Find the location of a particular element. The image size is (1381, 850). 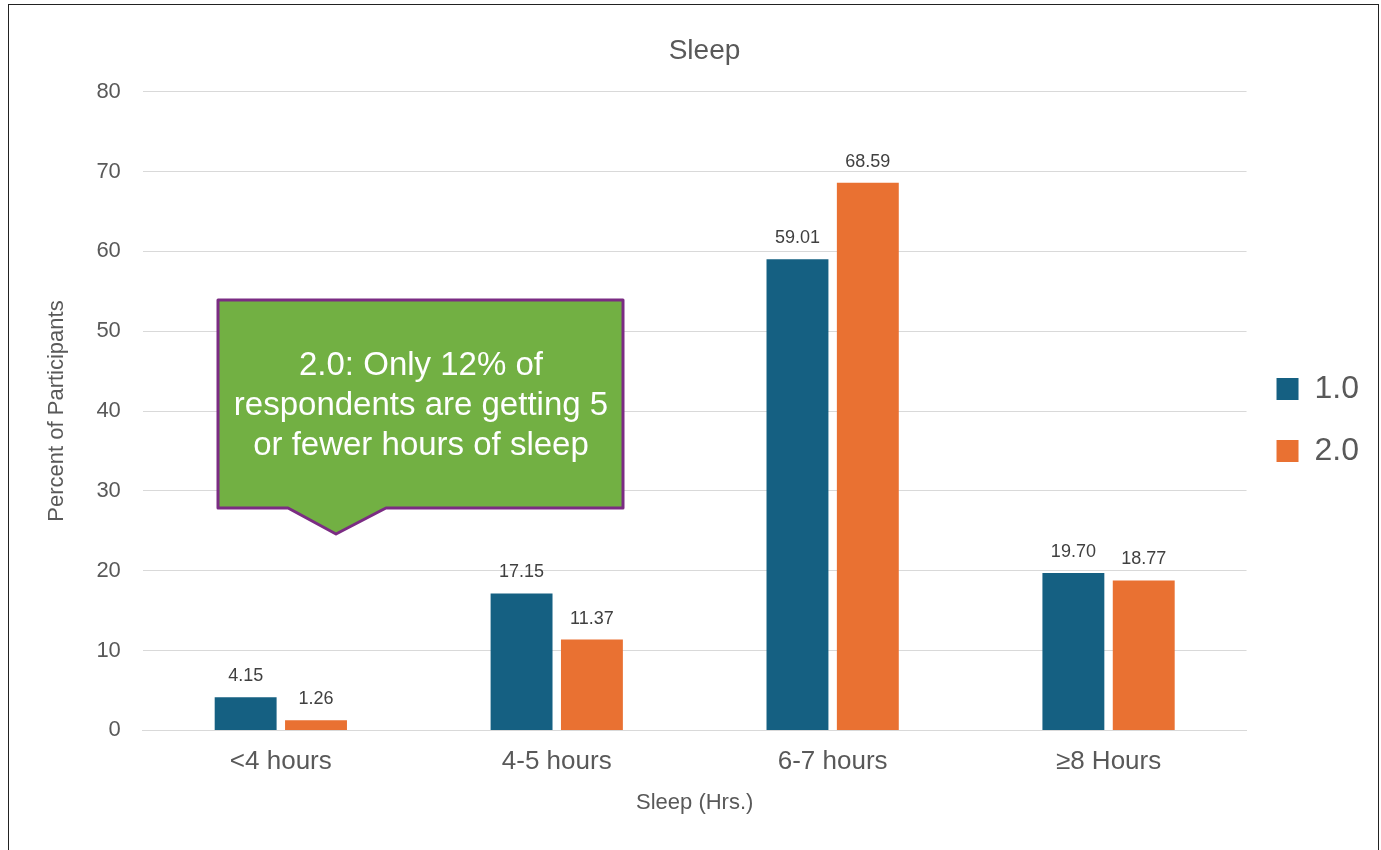

y-tick-label: 40 is located at coordinates (108, 410).